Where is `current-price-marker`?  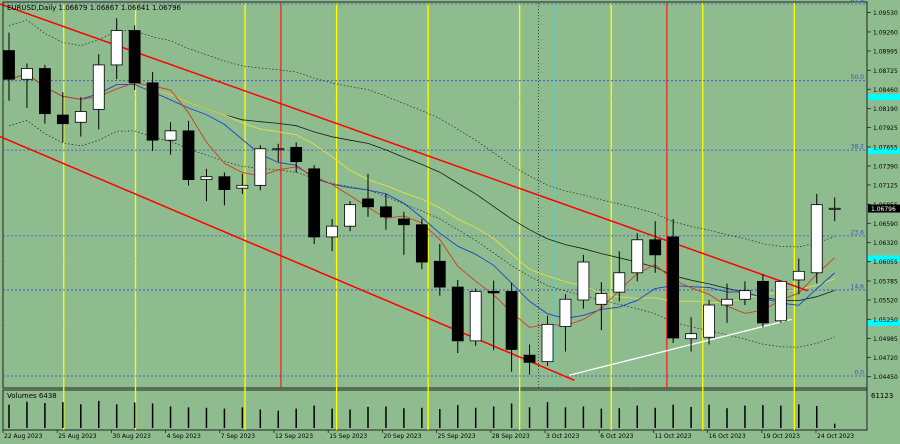
current-price-marker is located at coordinates (884, 208).